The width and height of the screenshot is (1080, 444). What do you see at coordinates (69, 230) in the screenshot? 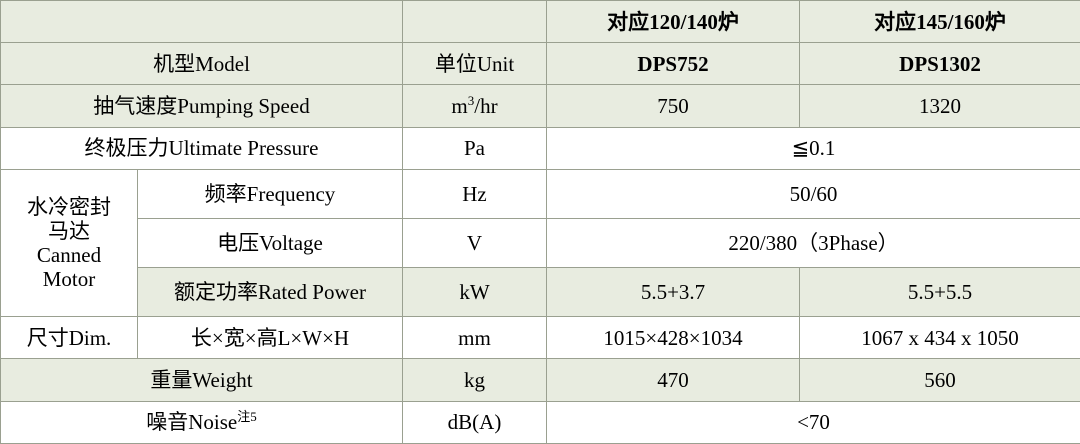
I see `canned-motor-line-2: 马达` at bounding box center [69, 230].